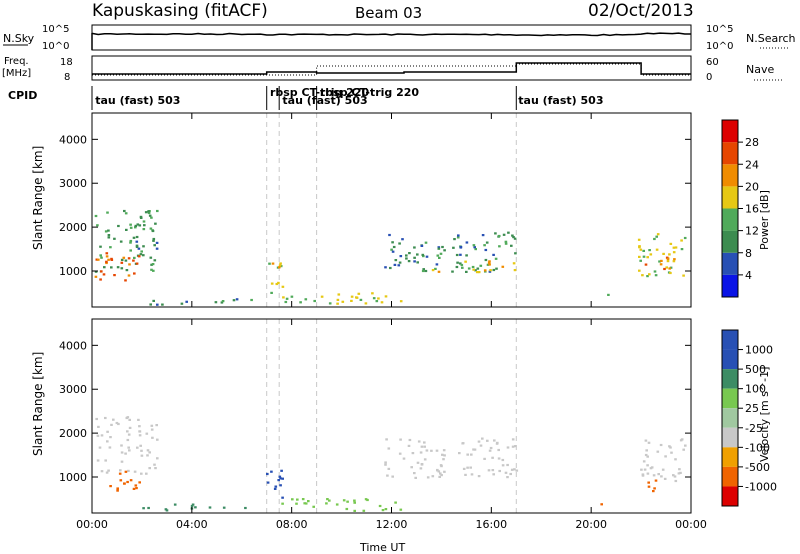  I want to click on power-colorbar-tick-label: 12, so click(752, 231).